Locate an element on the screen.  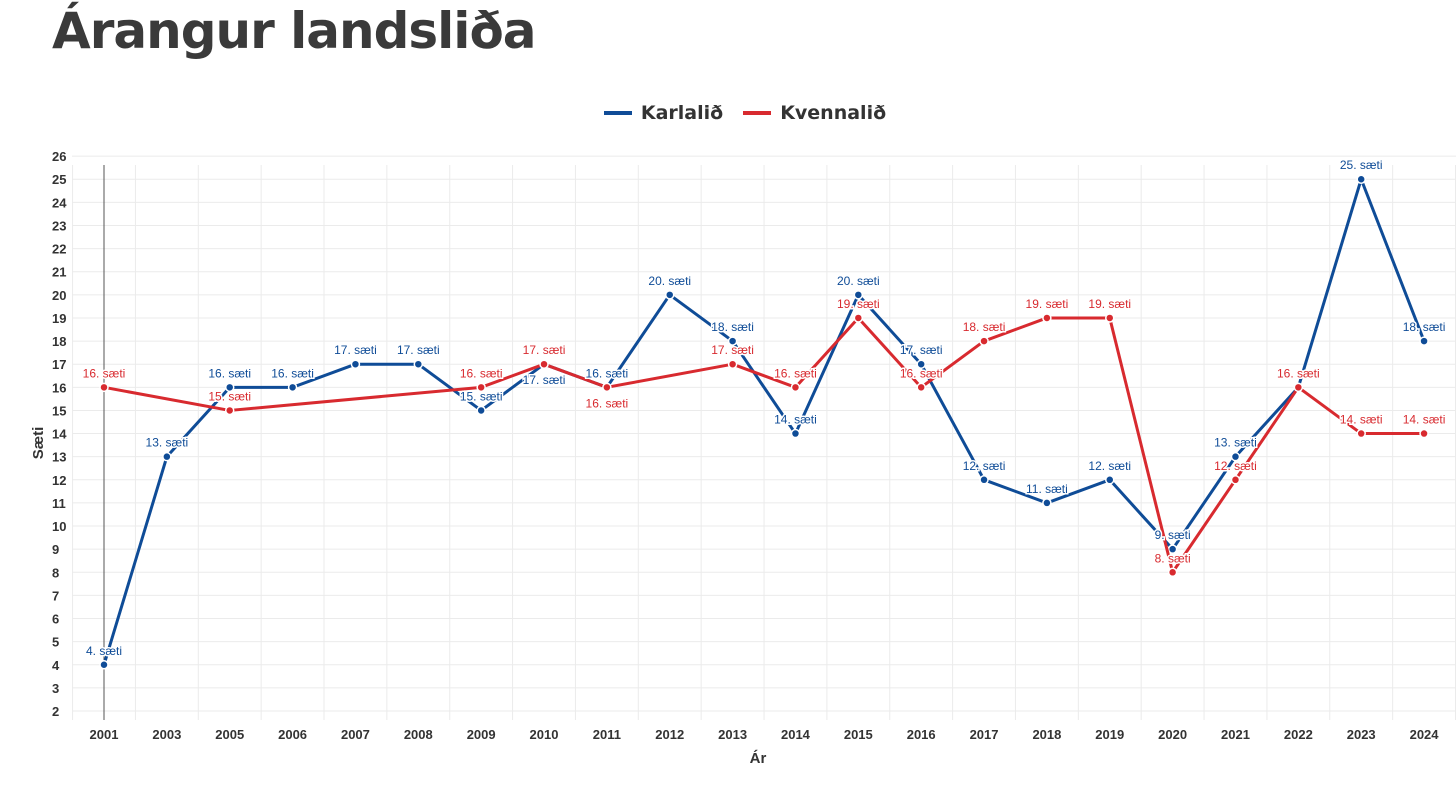
y-tick-label: 12 is located at coordinates (59, 480).